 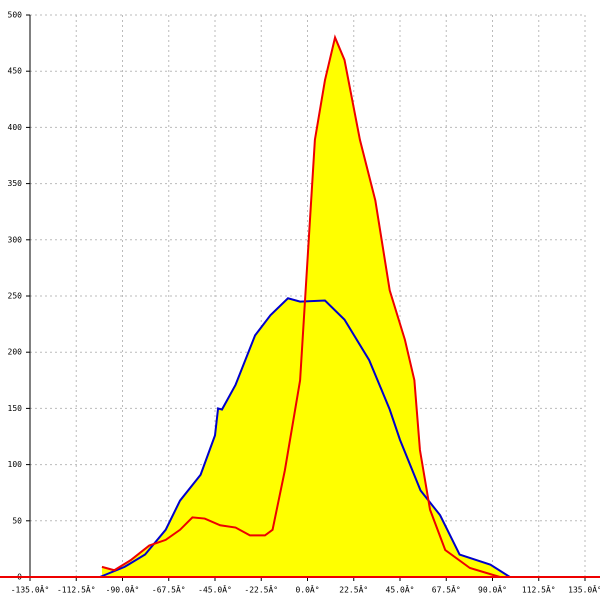 What do you see at coordinates (15, 71) in the screenshot?
I see `y-tick-label: 450` at bounding box center [15, 71].